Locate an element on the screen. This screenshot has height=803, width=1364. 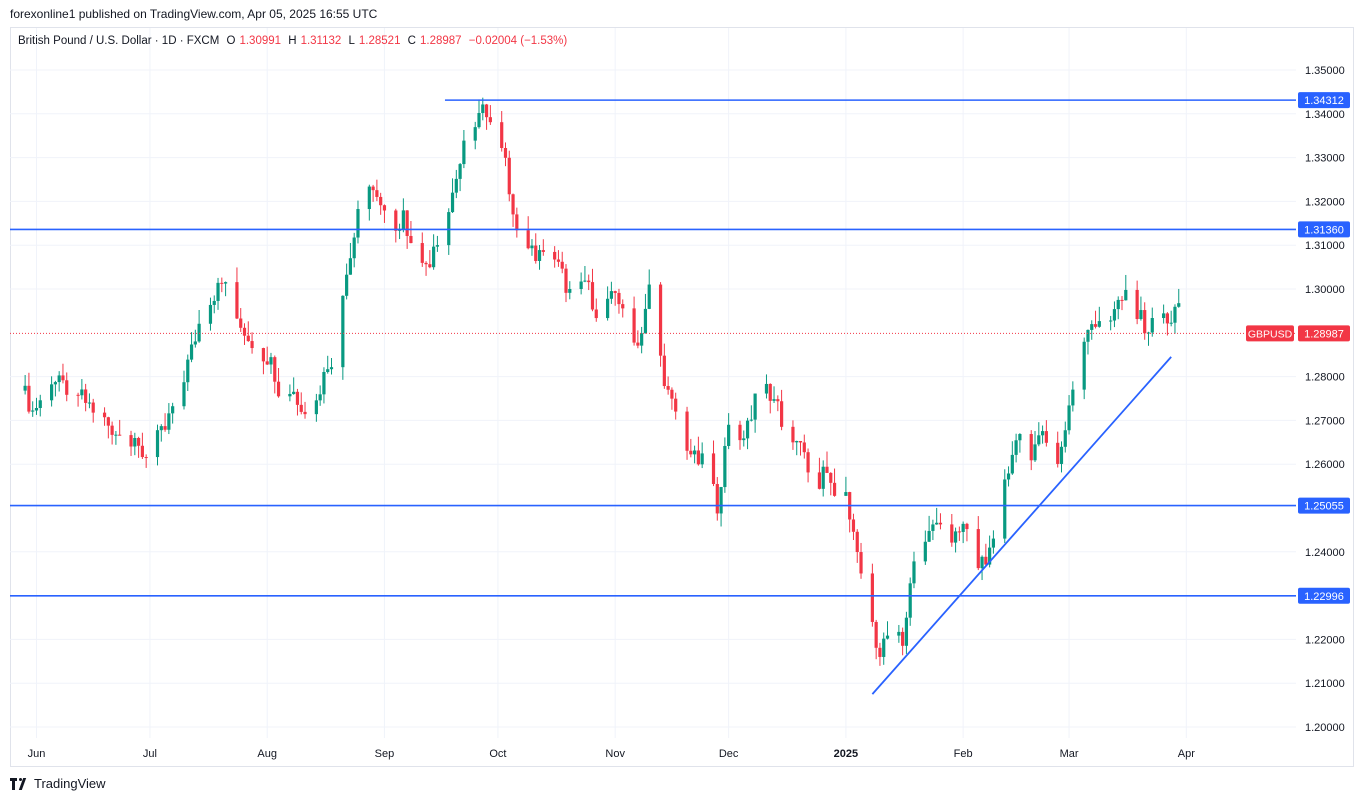
symbol-name: British Pound / U.S. Dollar · 1D · FXCM is located at coordinates (119, 41).